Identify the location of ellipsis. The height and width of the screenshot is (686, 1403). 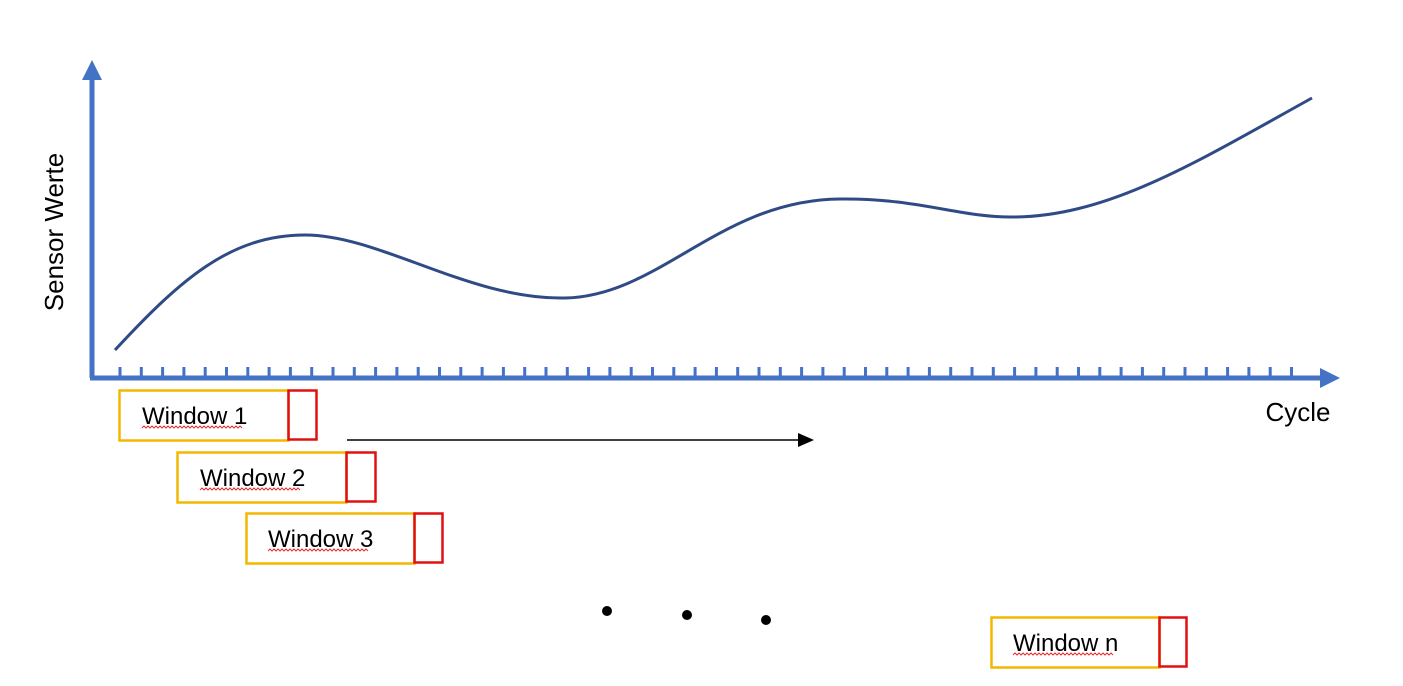
(686, 615).